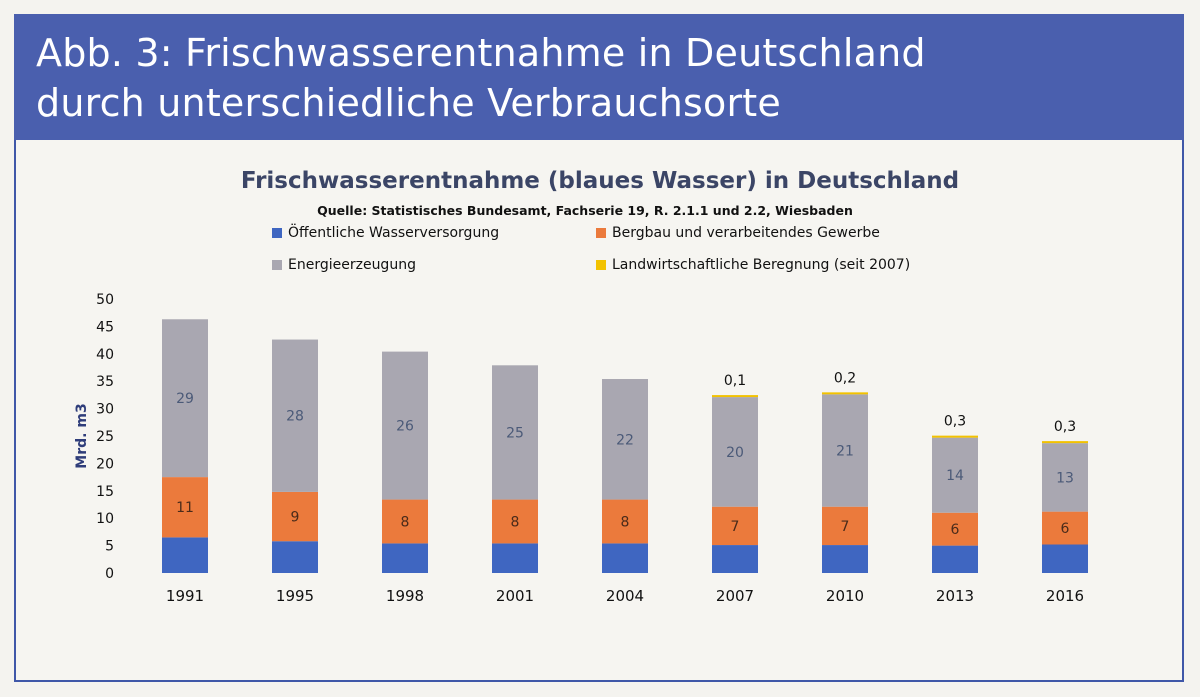 The image size is (1200, 697). I want to click on data-label-energy: 25, so click(515, 433).